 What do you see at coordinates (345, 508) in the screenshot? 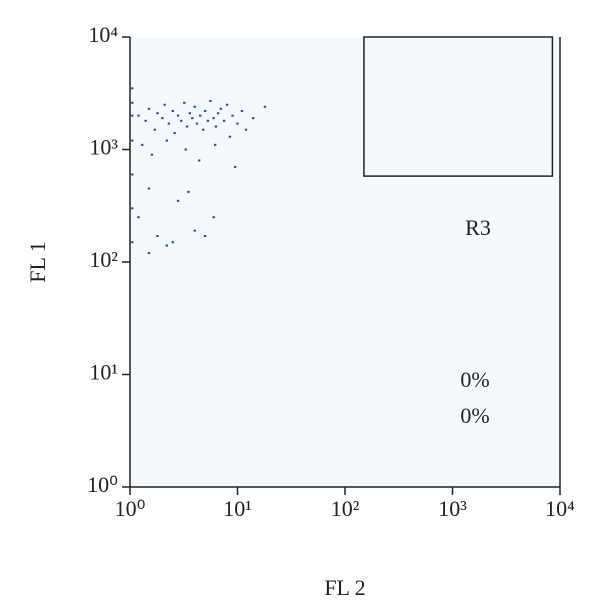
I see `x-tick-label: 10²` at bounding box center [345, 508].